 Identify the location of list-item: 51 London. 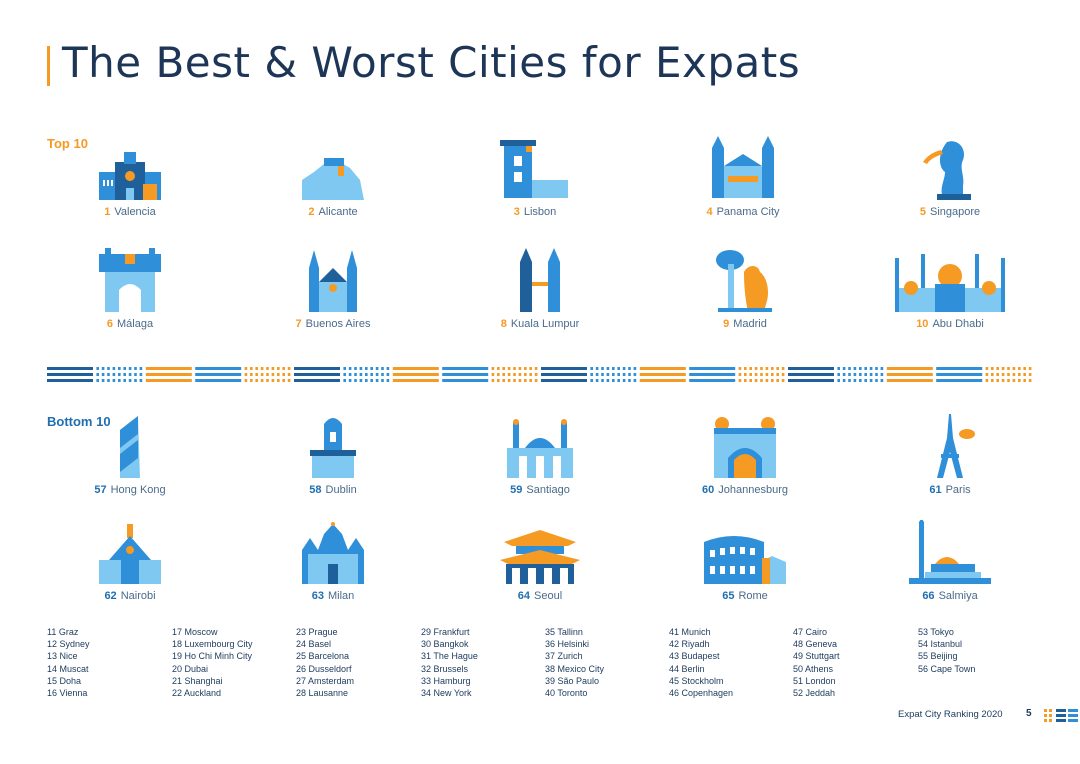
(814, 680).